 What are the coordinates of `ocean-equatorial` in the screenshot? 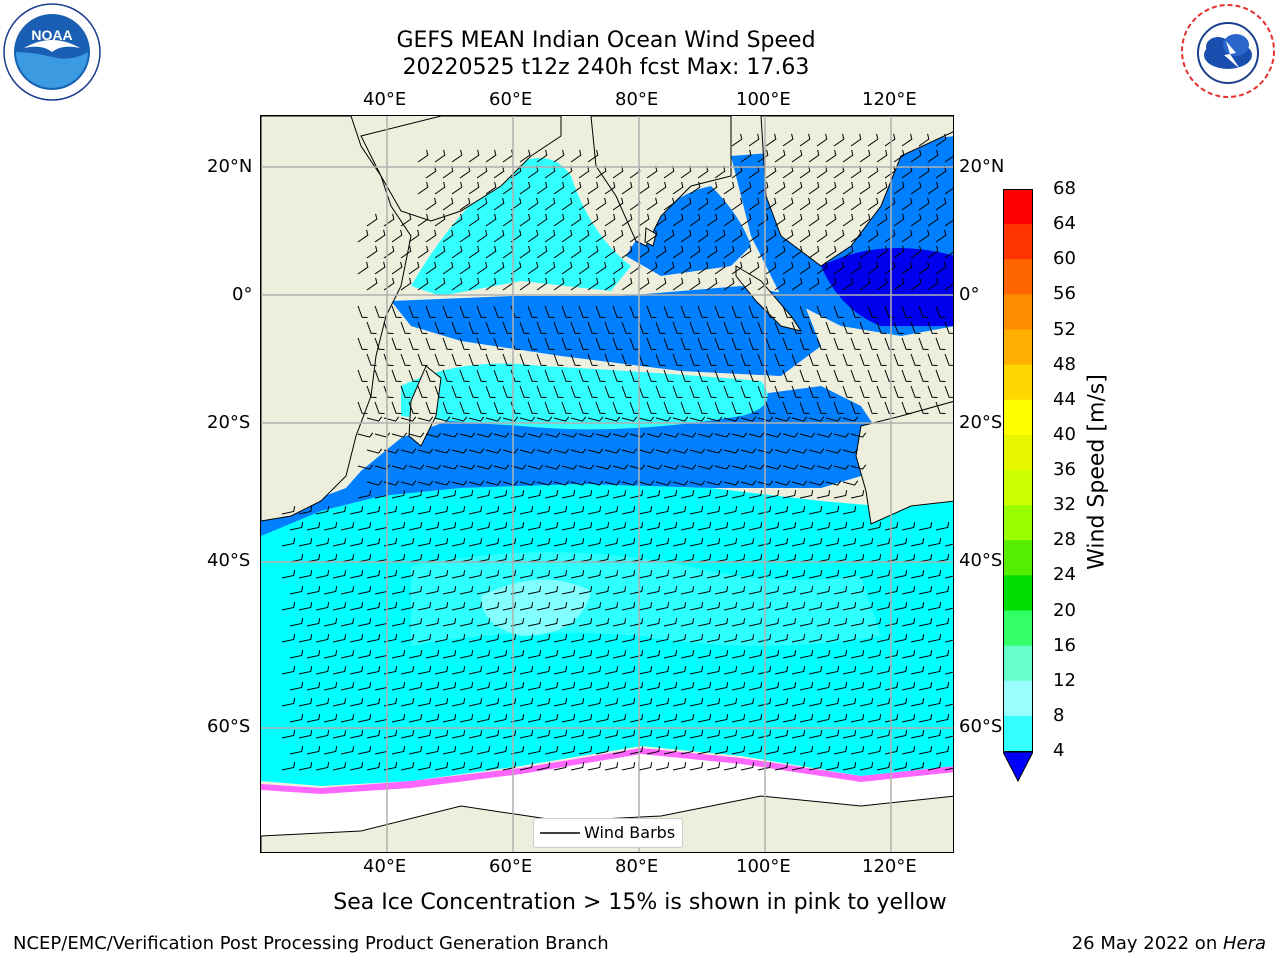 It's located at (606, 331).